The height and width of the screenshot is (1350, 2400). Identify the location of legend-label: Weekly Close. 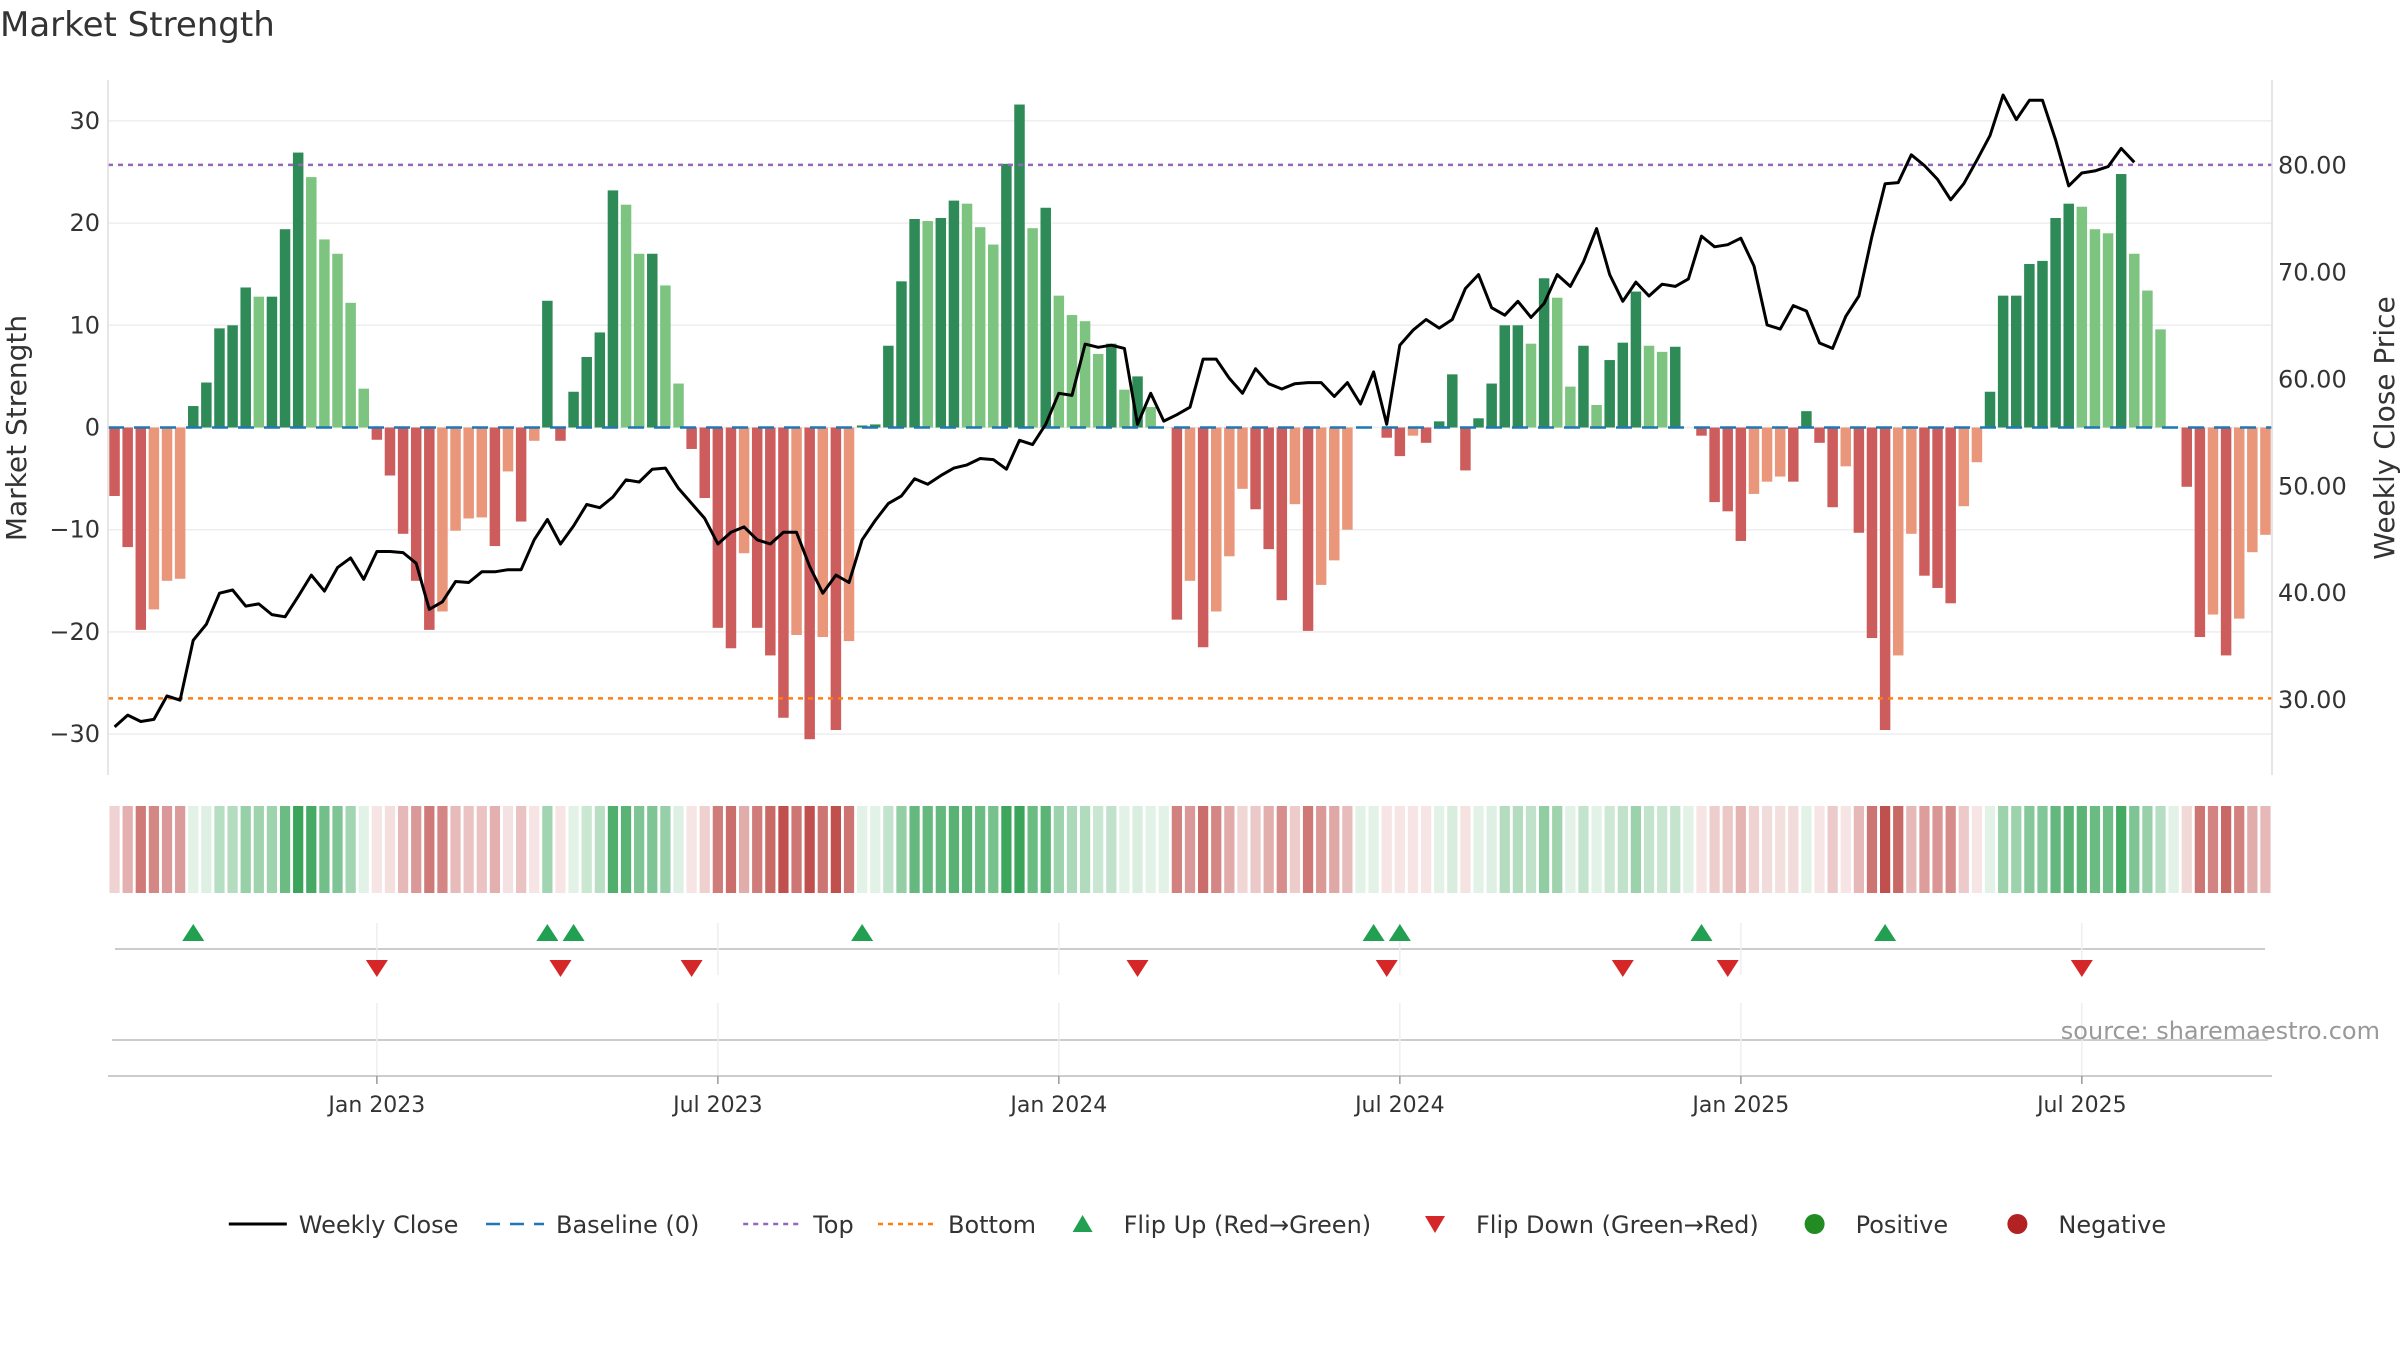
(379, 1225).